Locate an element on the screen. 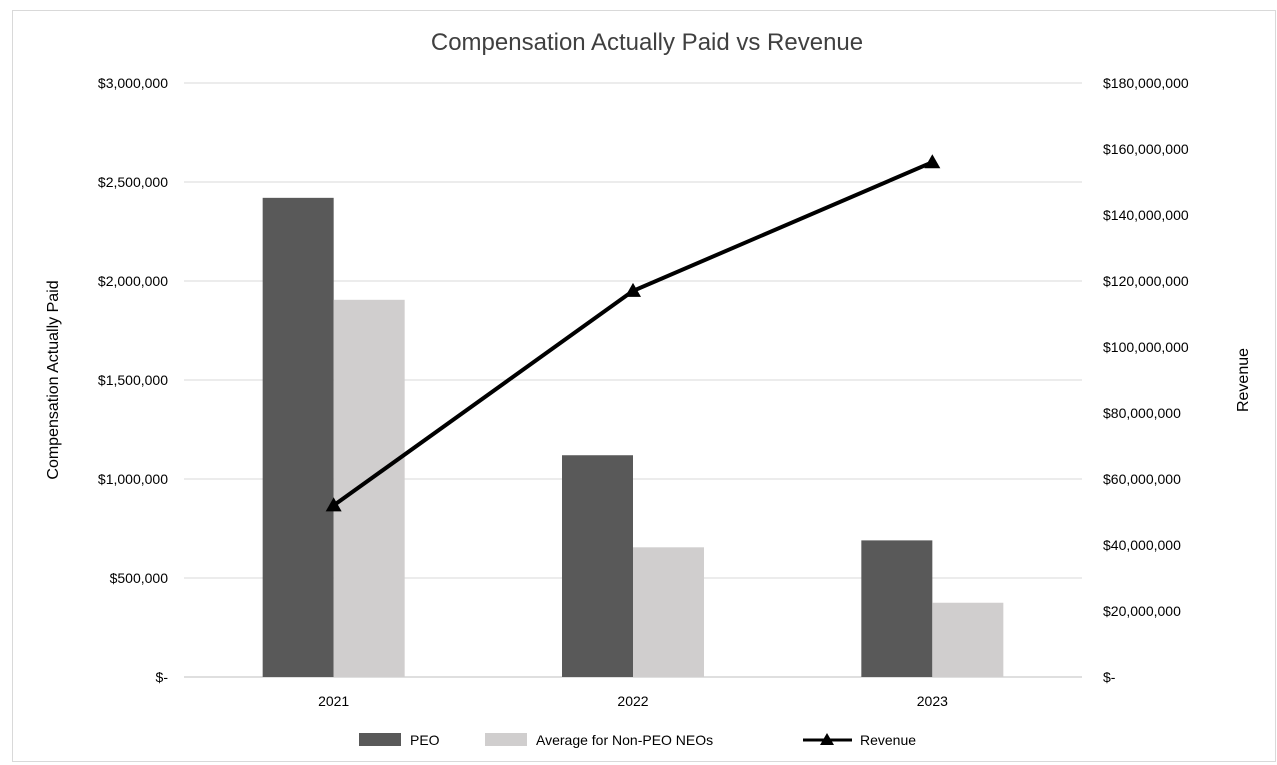 The image size is (1277, 765). y2-axis-label: Revenue is located at coordinates (1243, 380).